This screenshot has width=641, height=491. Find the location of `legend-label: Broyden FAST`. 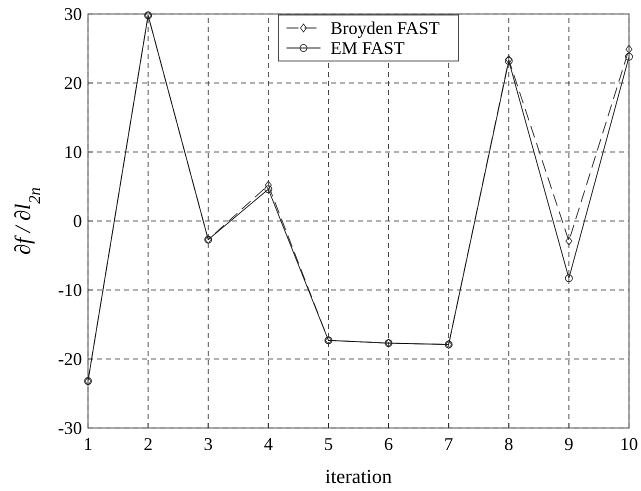

legend-label: Broyden FAST is located at coordinates (385, 28).